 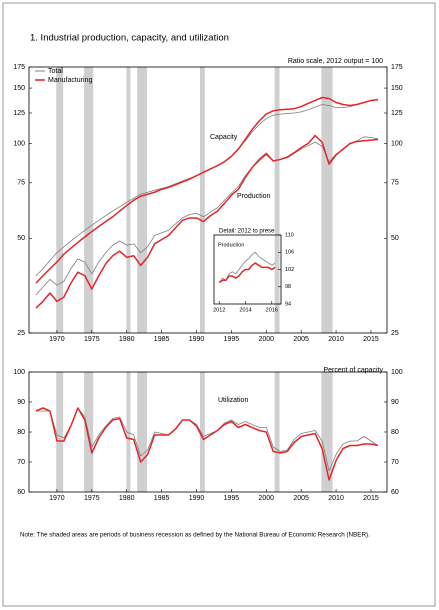 I want to click on annotation: Utilization, so click(x=233, y=400).